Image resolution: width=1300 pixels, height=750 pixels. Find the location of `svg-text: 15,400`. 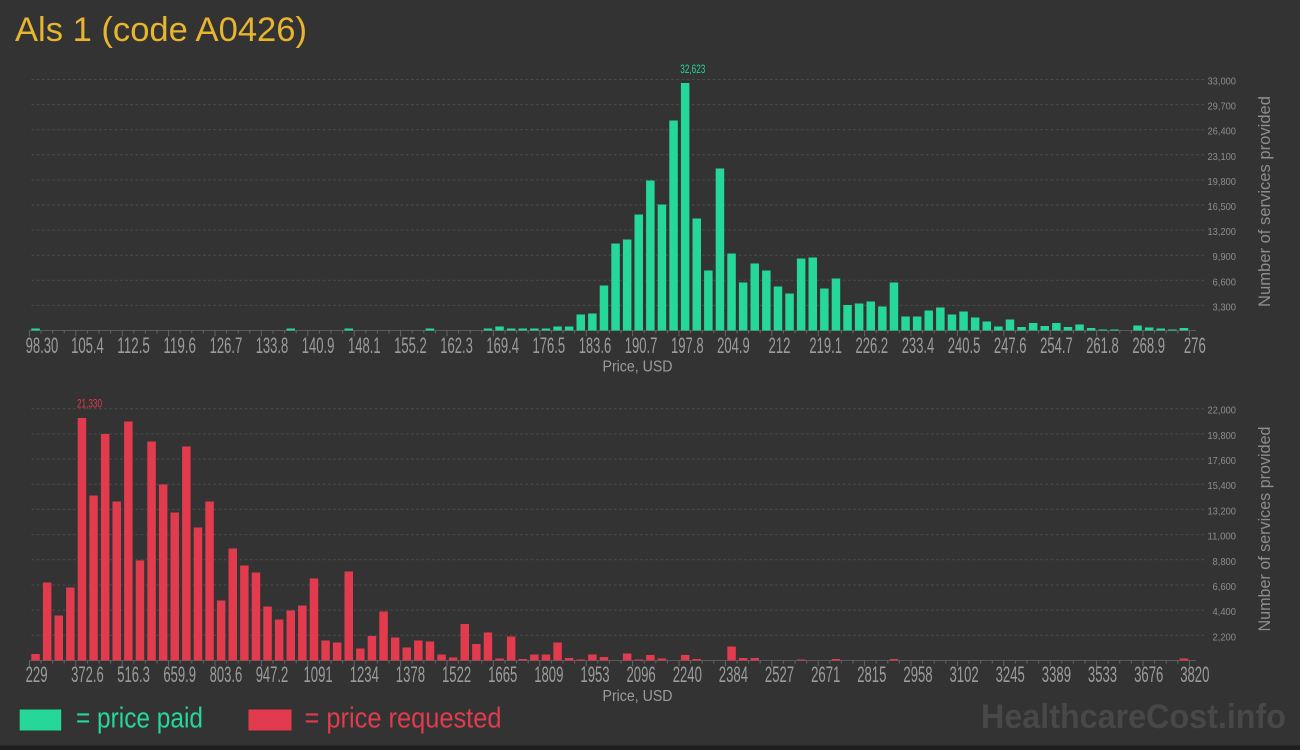

svg-text: 15,400 is located at coordinates (1222, 486).